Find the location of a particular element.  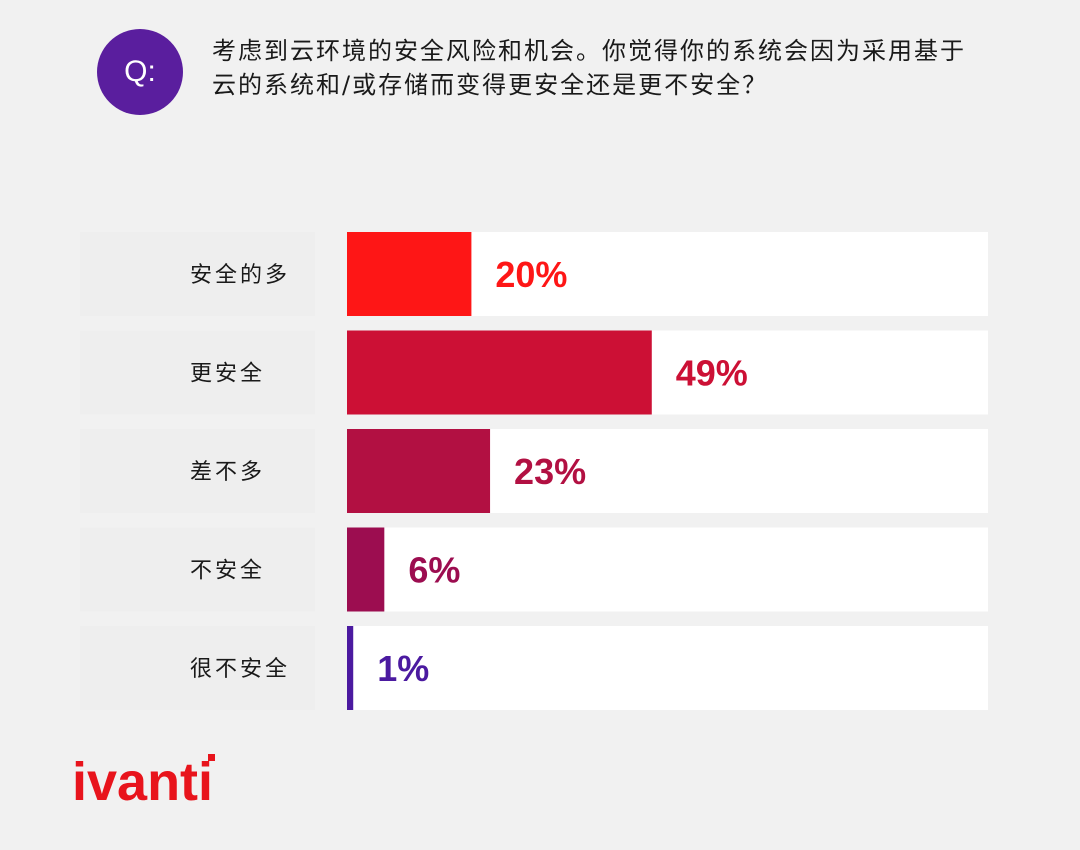

category-label: 安全的多 is located at coordinates (240, 275).